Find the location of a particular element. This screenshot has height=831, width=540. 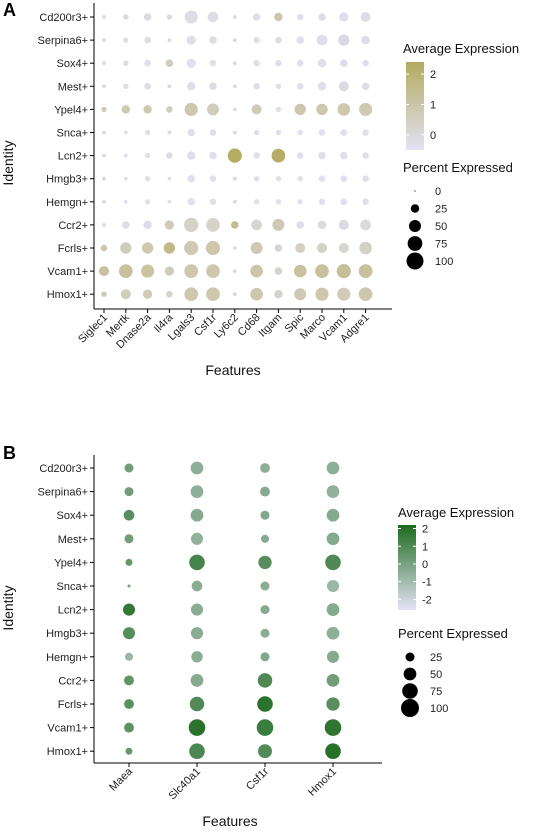

panel-a-colorbar is located at coordinates (415, 106).